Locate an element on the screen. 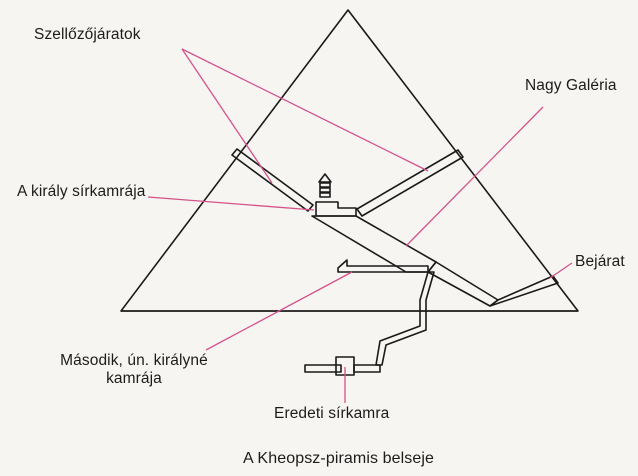  original-chamber-label: Eredeti sírkamra is located at coordinates (332, 413).